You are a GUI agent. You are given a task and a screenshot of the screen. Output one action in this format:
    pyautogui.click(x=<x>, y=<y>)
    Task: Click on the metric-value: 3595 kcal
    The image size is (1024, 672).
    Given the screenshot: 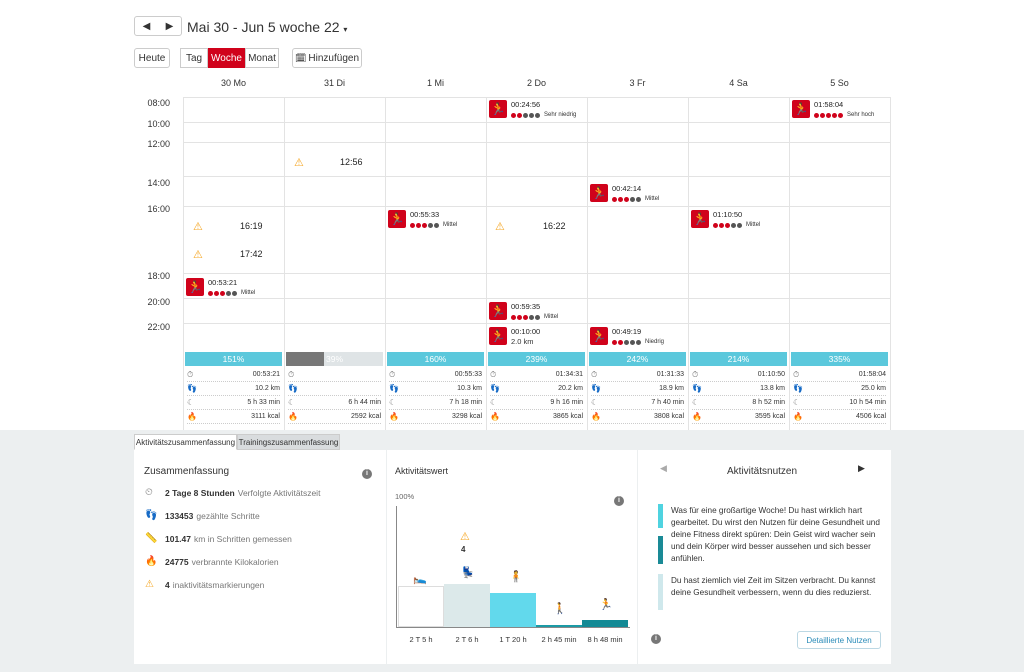 What is the action you would take?
    pyautogui.click(x=770, y=416)
    